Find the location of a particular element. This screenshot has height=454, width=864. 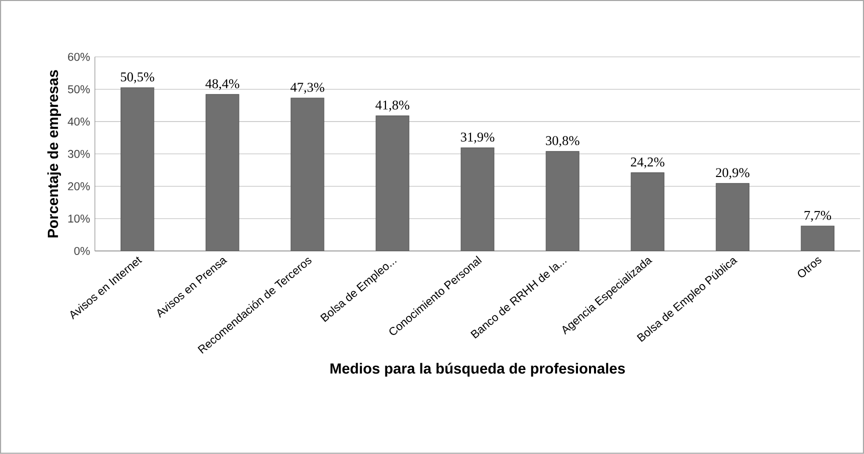

data-label: 30,8% is located at coordinates (563, 142).